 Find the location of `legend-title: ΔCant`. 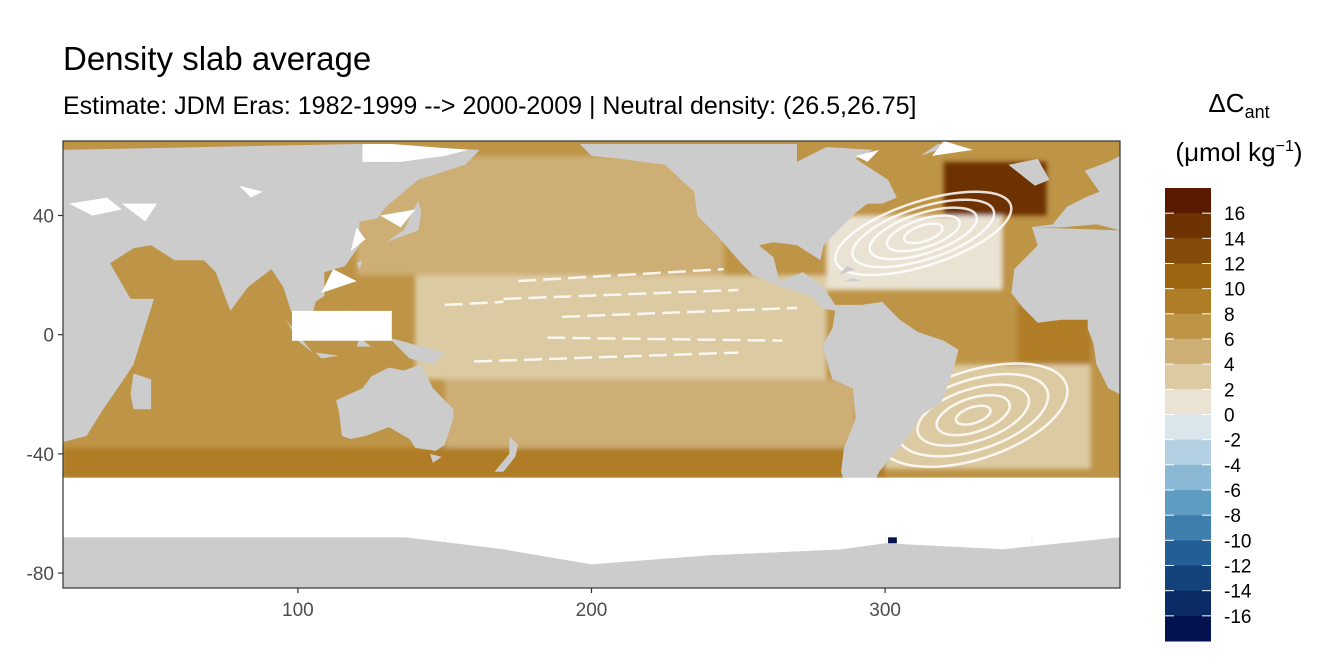

legend-title: ΔCant is located at coordinates (1238, 105).